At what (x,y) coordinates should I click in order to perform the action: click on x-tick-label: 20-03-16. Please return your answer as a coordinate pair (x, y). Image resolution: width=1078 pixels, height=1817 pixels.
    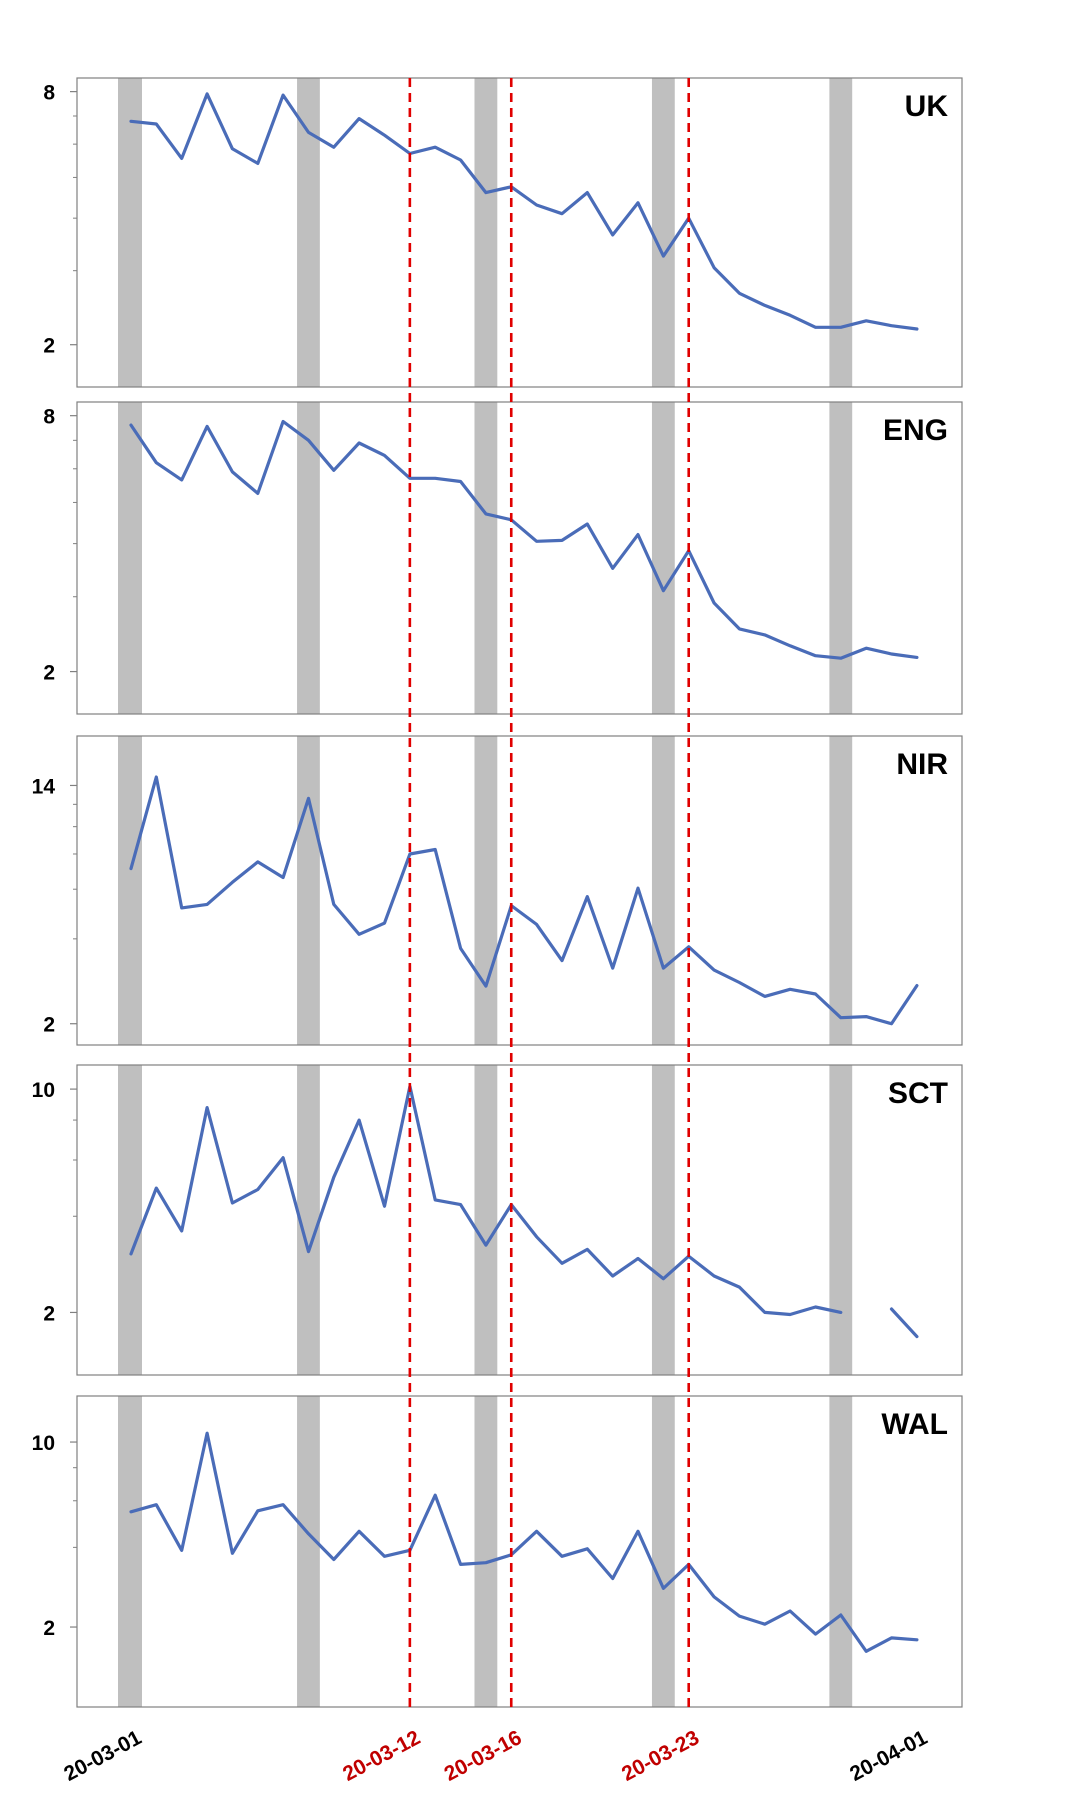
    Looking at the image, I should click on (483, 1756).